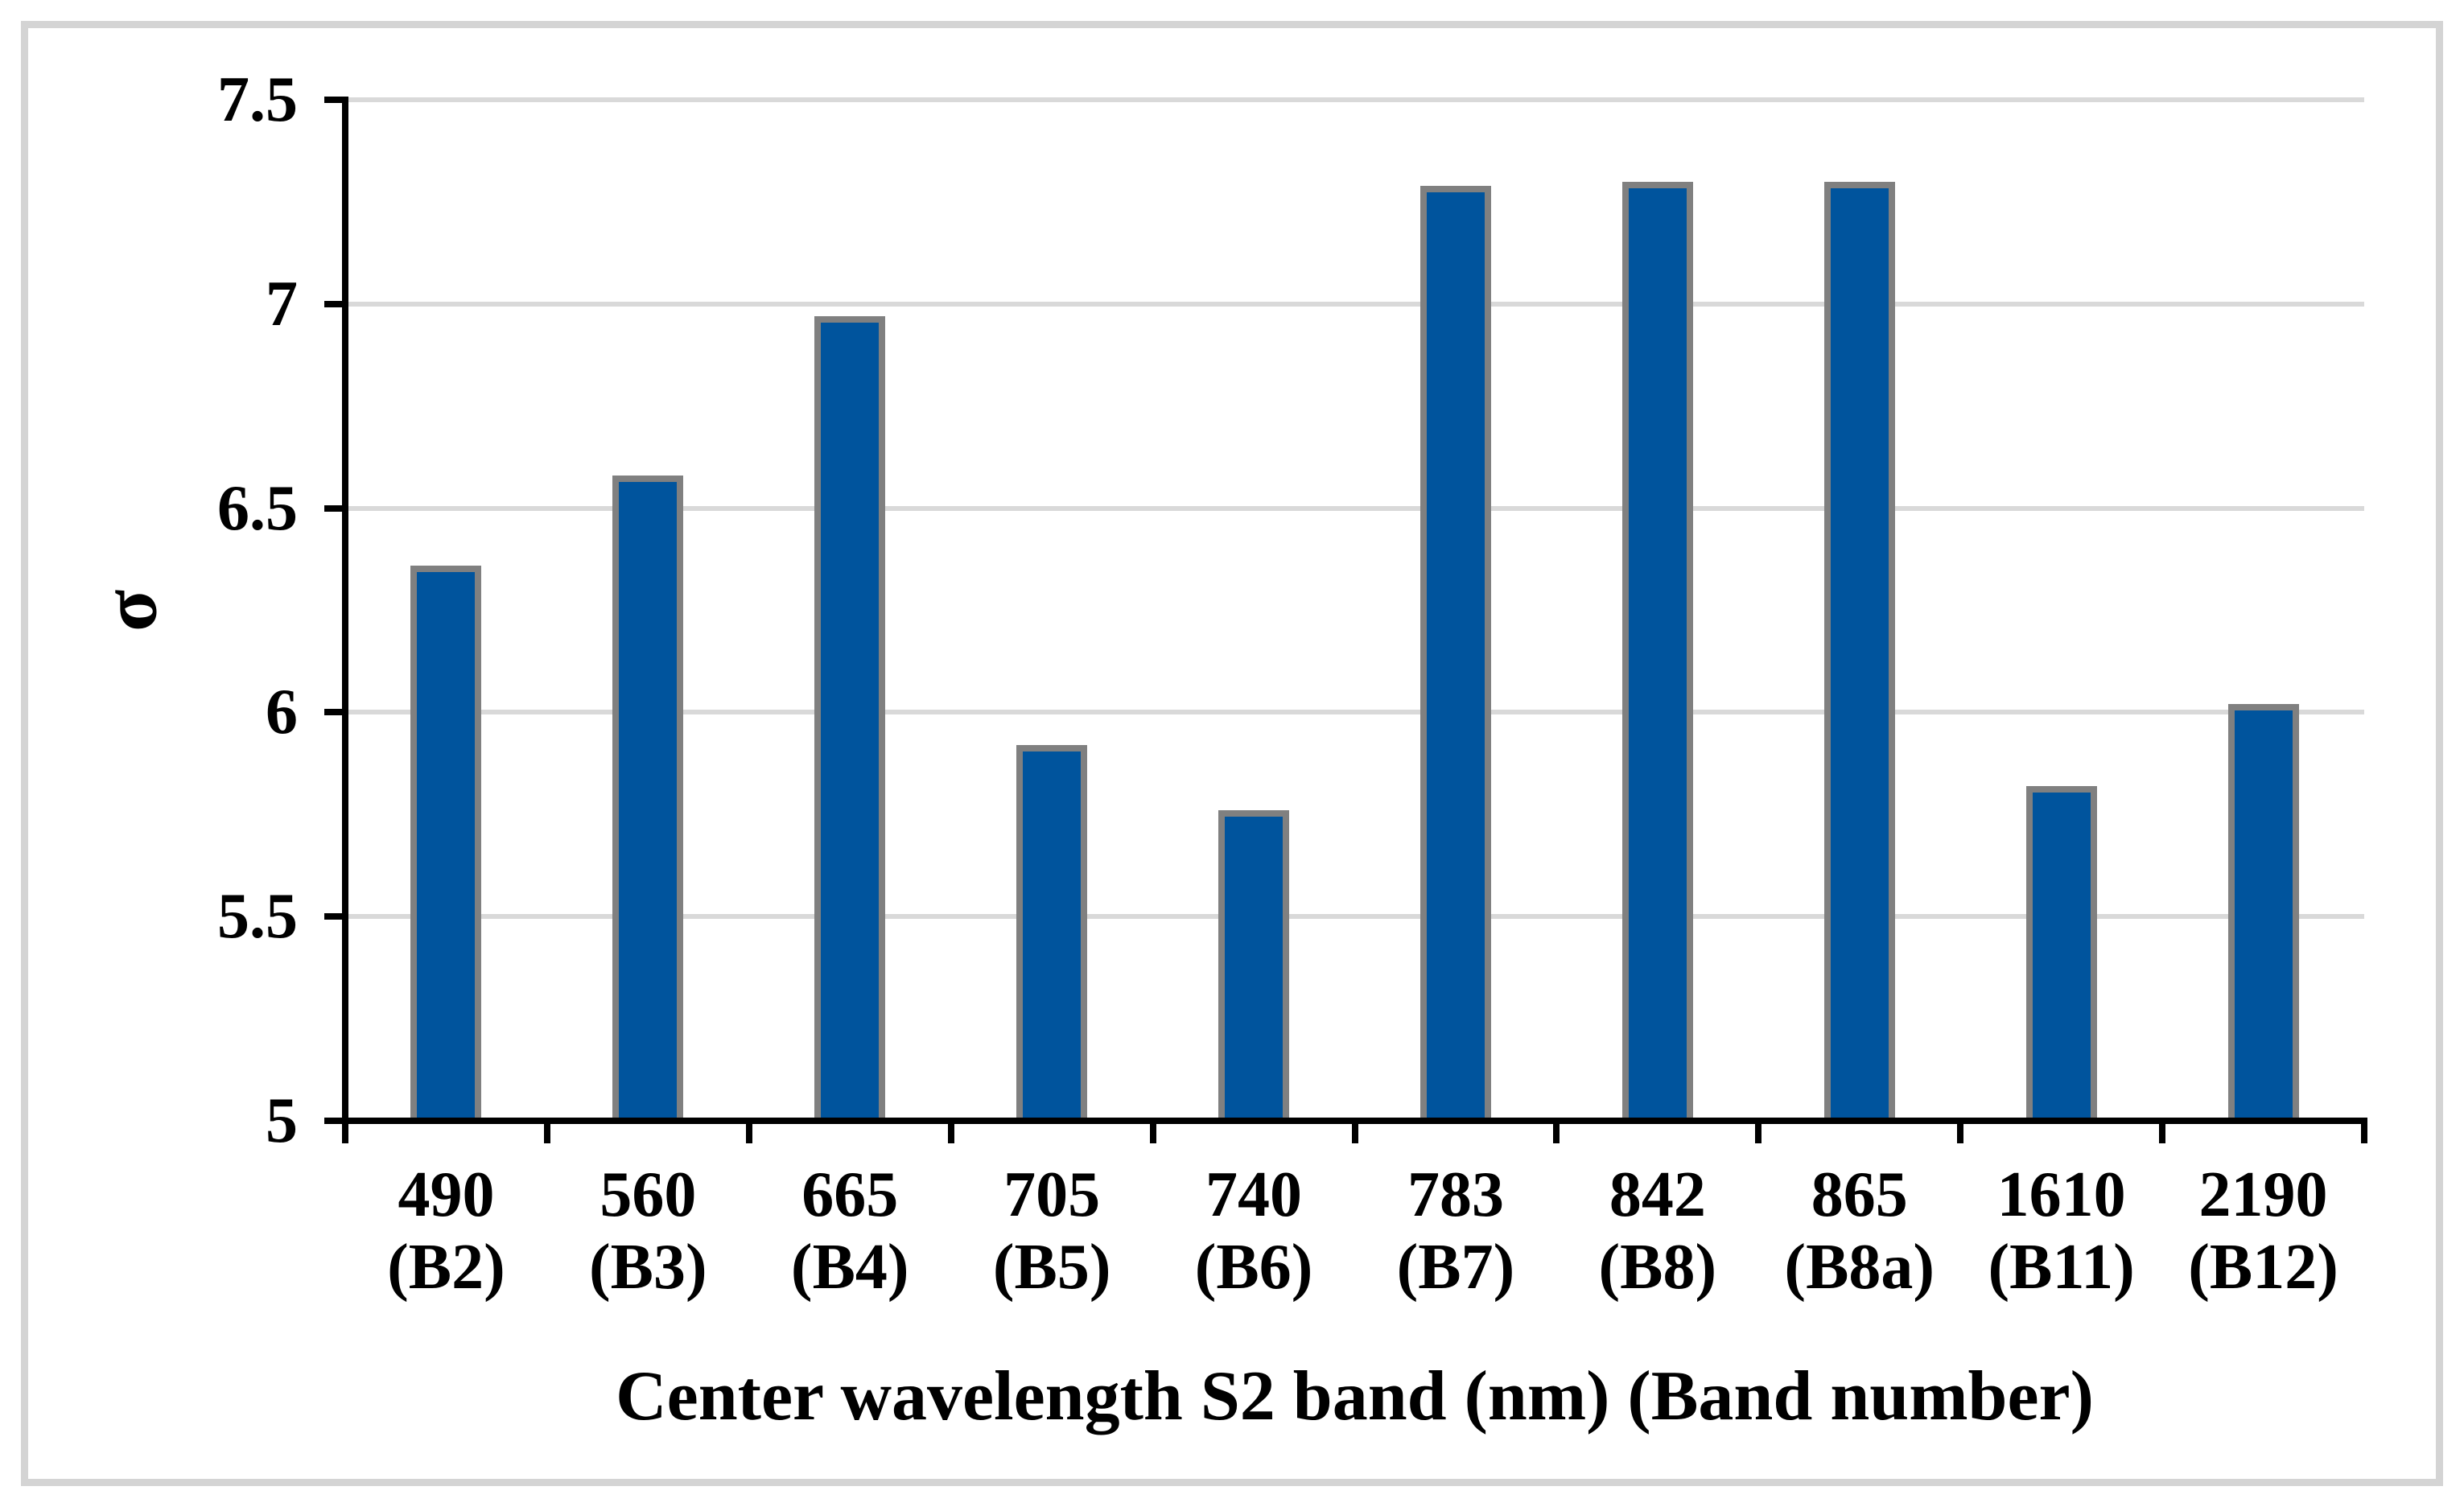 The image size is (2464, 1507). Describe the element at coordinates (648, 1194) in the screenshot. I see `x-category-wavelength: 560` at that location.